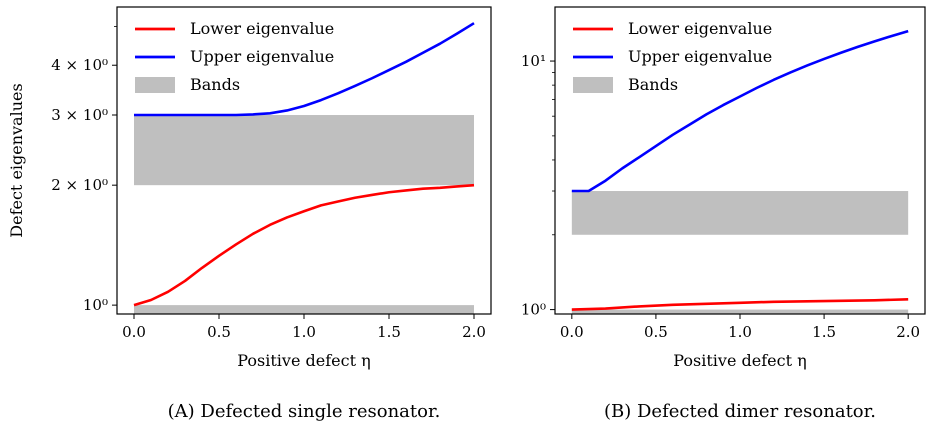 This screenshot has width=928, height=428. What do you see at coordinates (740, 411) in the screenshot?
I see `caption: (B) Defected dimer resonator.` at bounding box center [740, 411].